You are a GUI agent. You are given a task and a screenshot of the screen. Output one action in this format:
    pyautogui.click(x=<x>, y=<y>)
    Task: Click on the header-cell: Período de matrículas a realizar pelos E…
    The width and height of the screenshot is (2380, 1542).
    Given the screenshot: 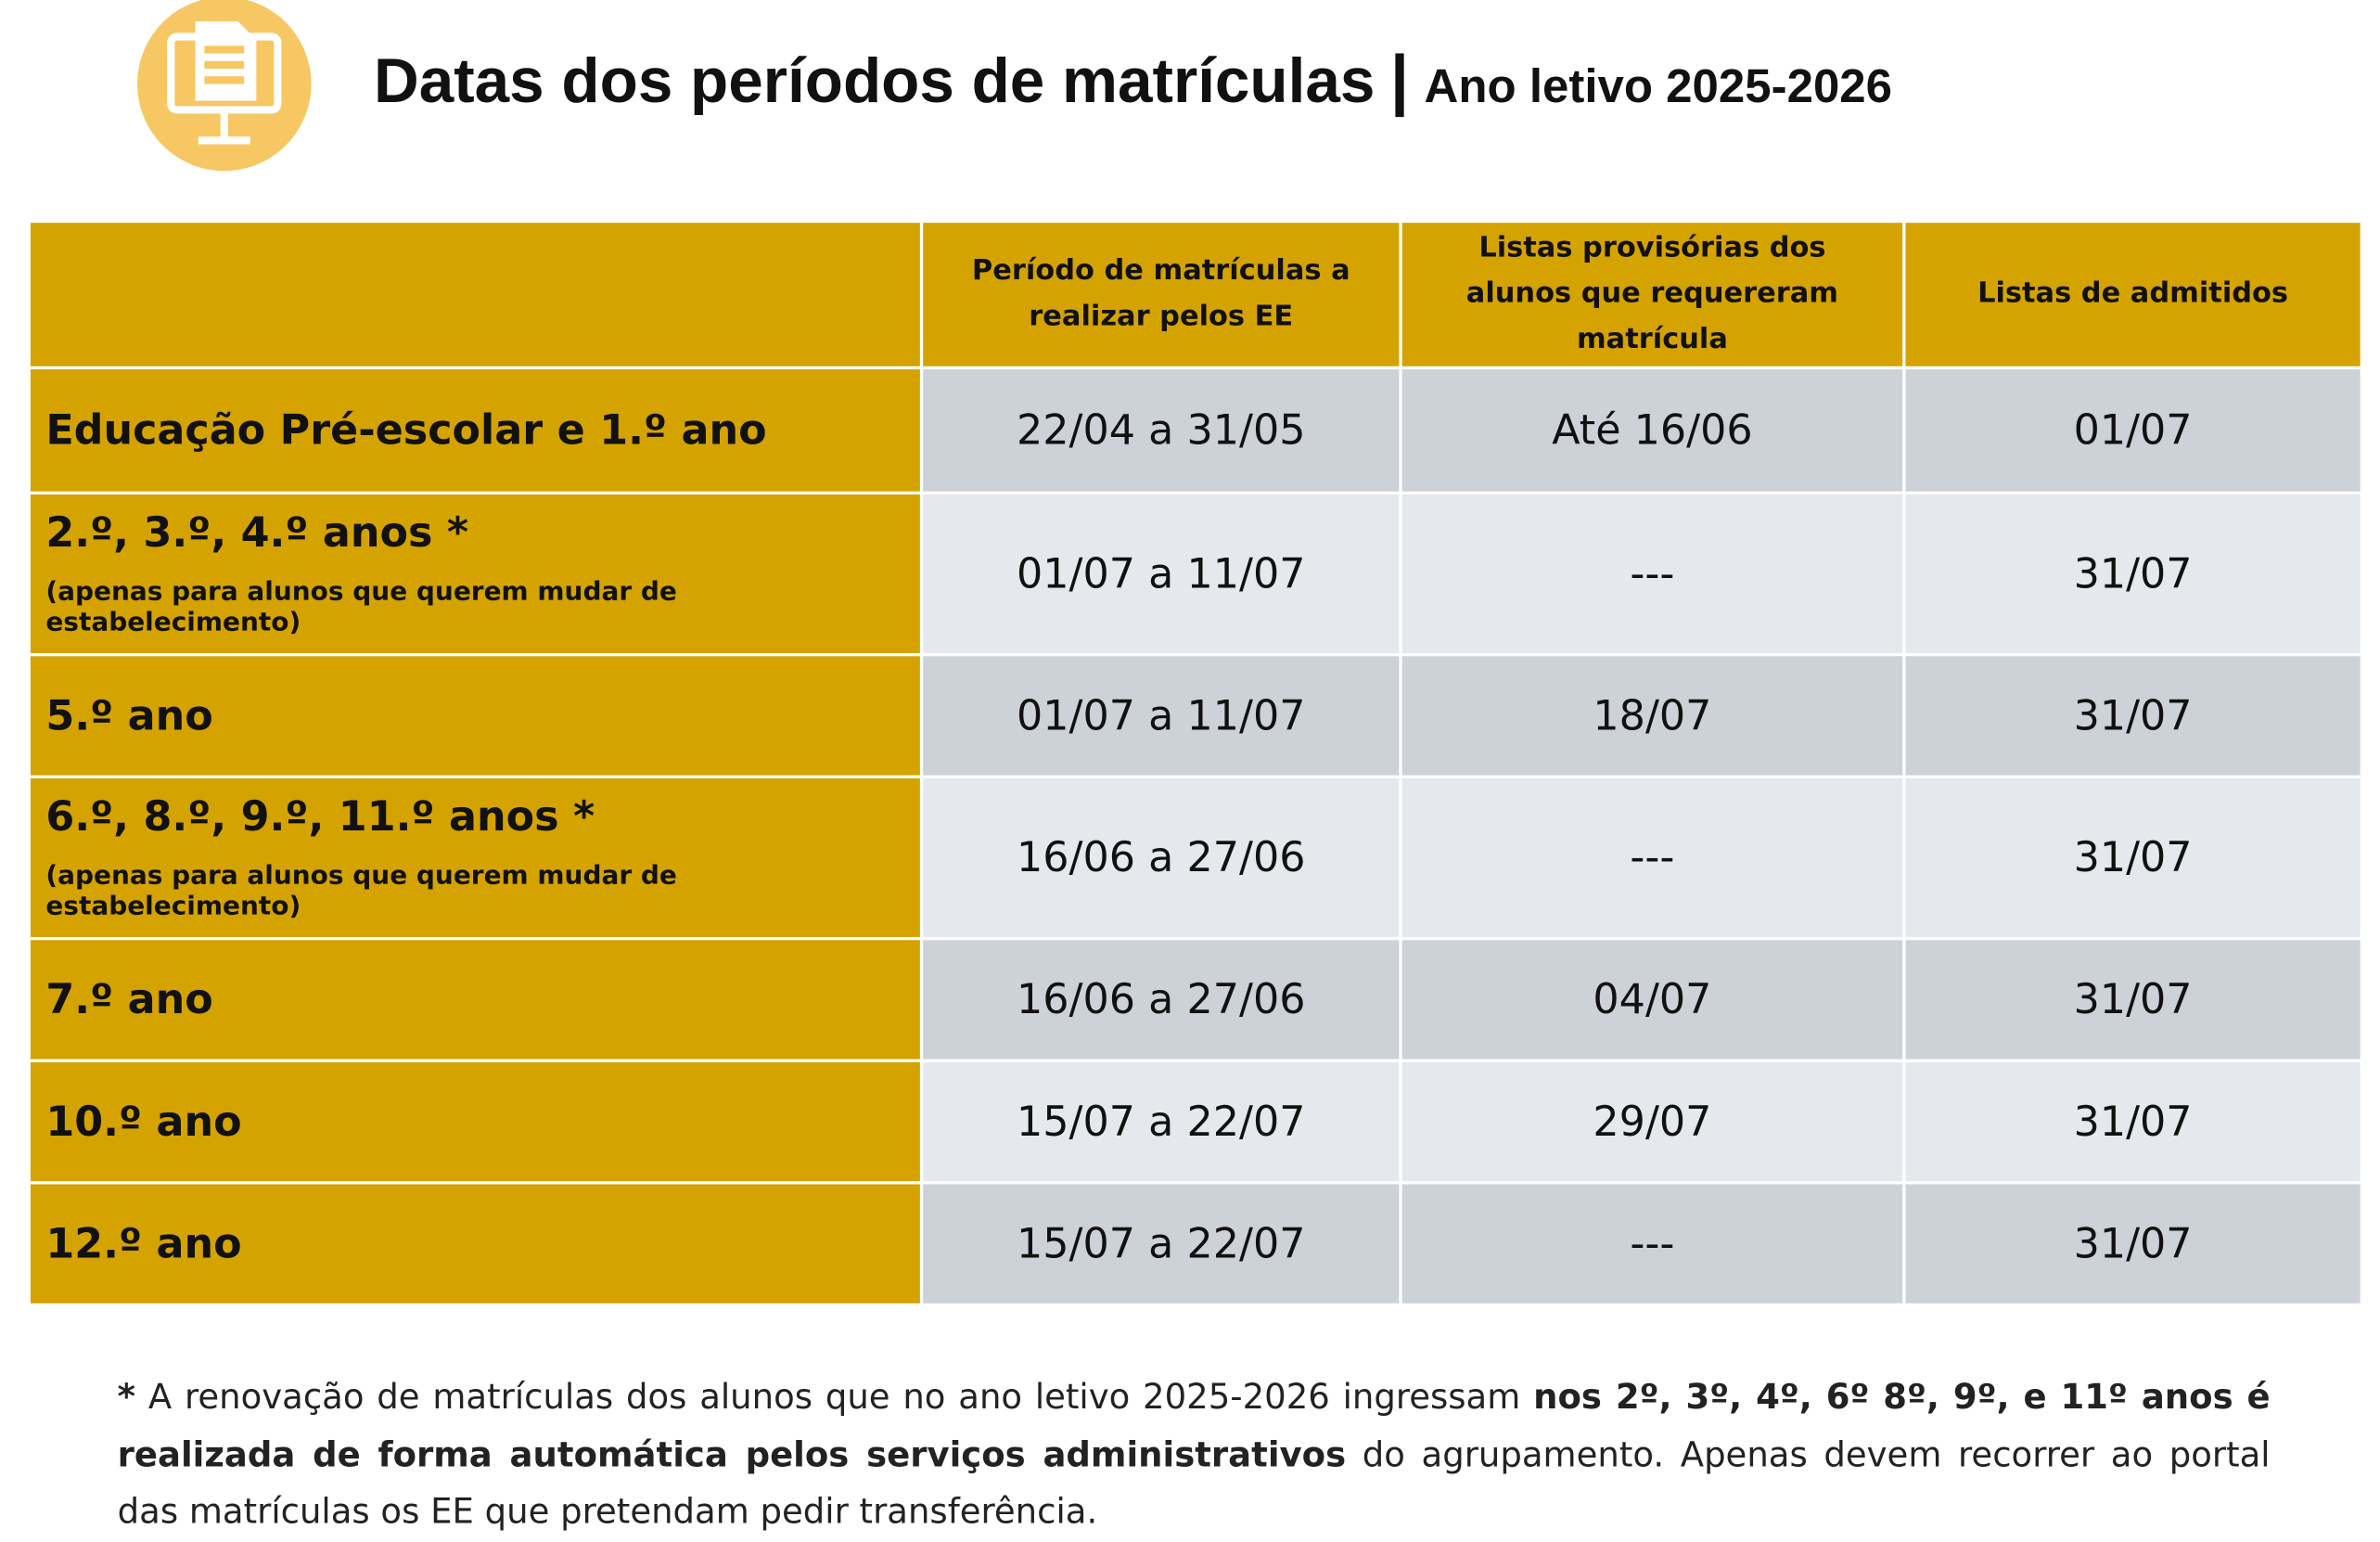 What is the action you would take?
    pyautogui.click(x=1161, y=294)
    